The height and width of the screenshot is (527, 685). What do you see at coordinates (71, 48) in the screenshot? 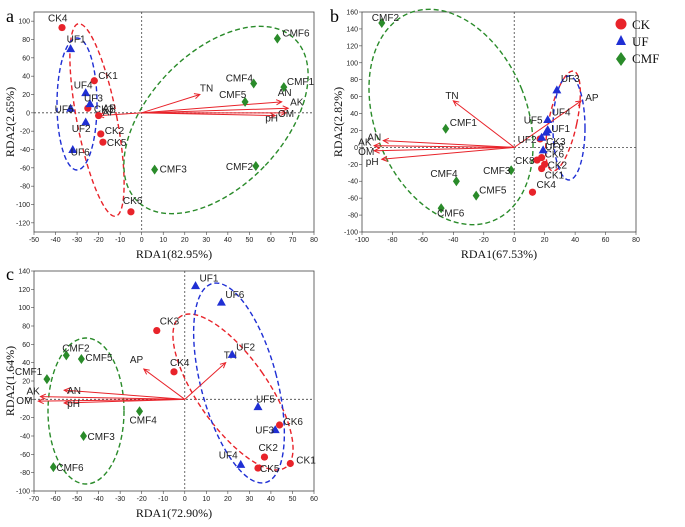
I see `panel-a-point-uf1` at bounding box center [71, 48].